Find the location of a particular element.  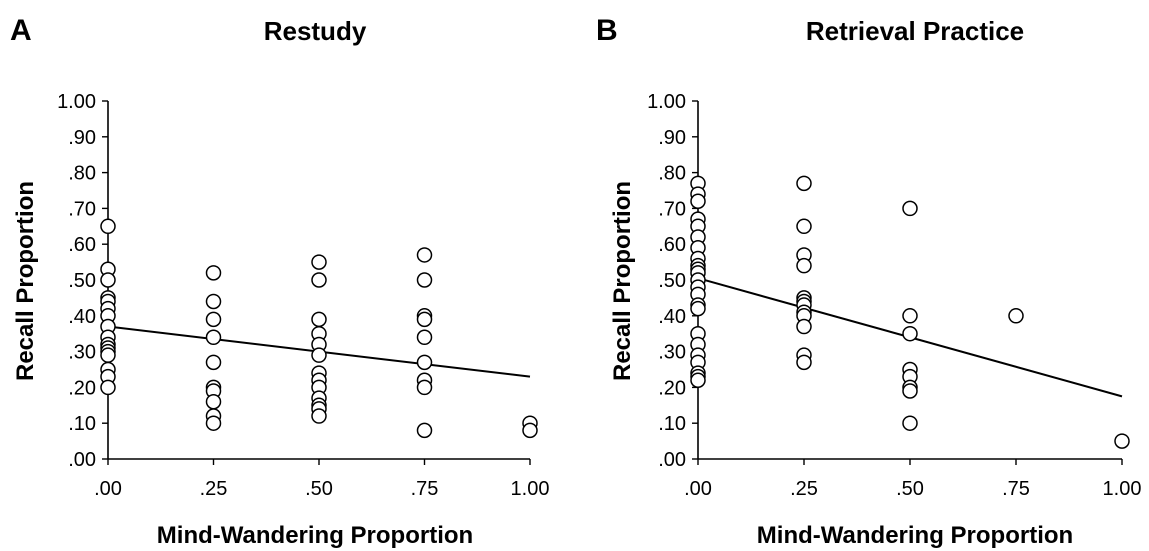

panel-letter: B is located at coordinates (607, 30).